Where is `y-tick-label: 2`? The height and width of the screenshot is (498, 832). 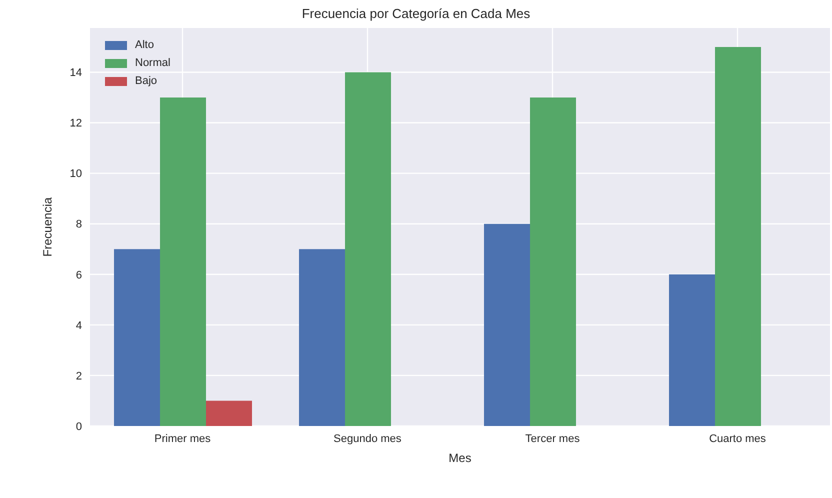 y-tick-label: 2 is located at coordinates (79, 376).